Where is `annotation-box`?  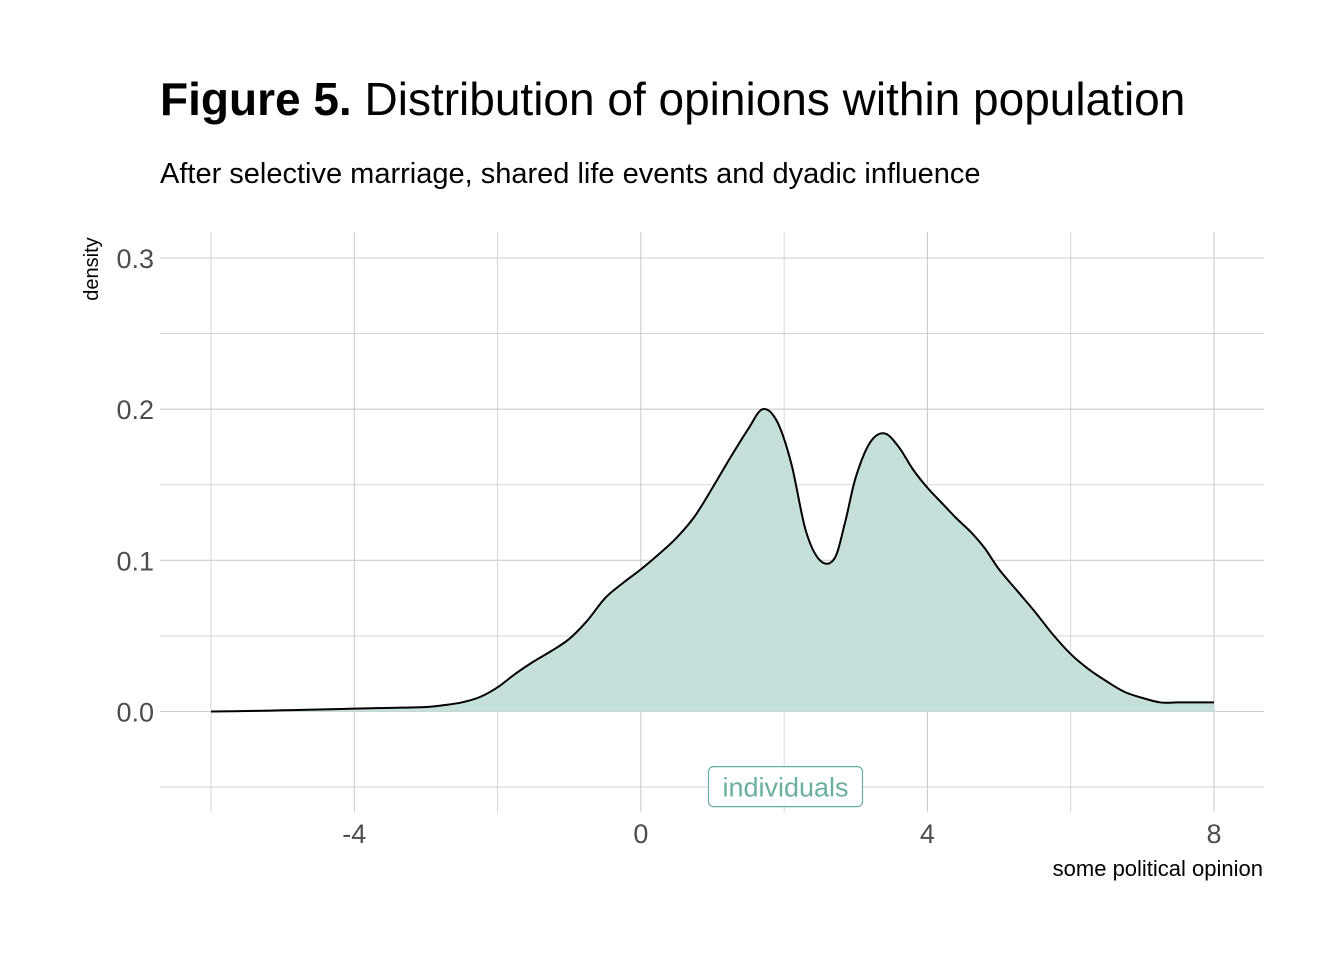
annotation-box is located at coordinates (785, 786).